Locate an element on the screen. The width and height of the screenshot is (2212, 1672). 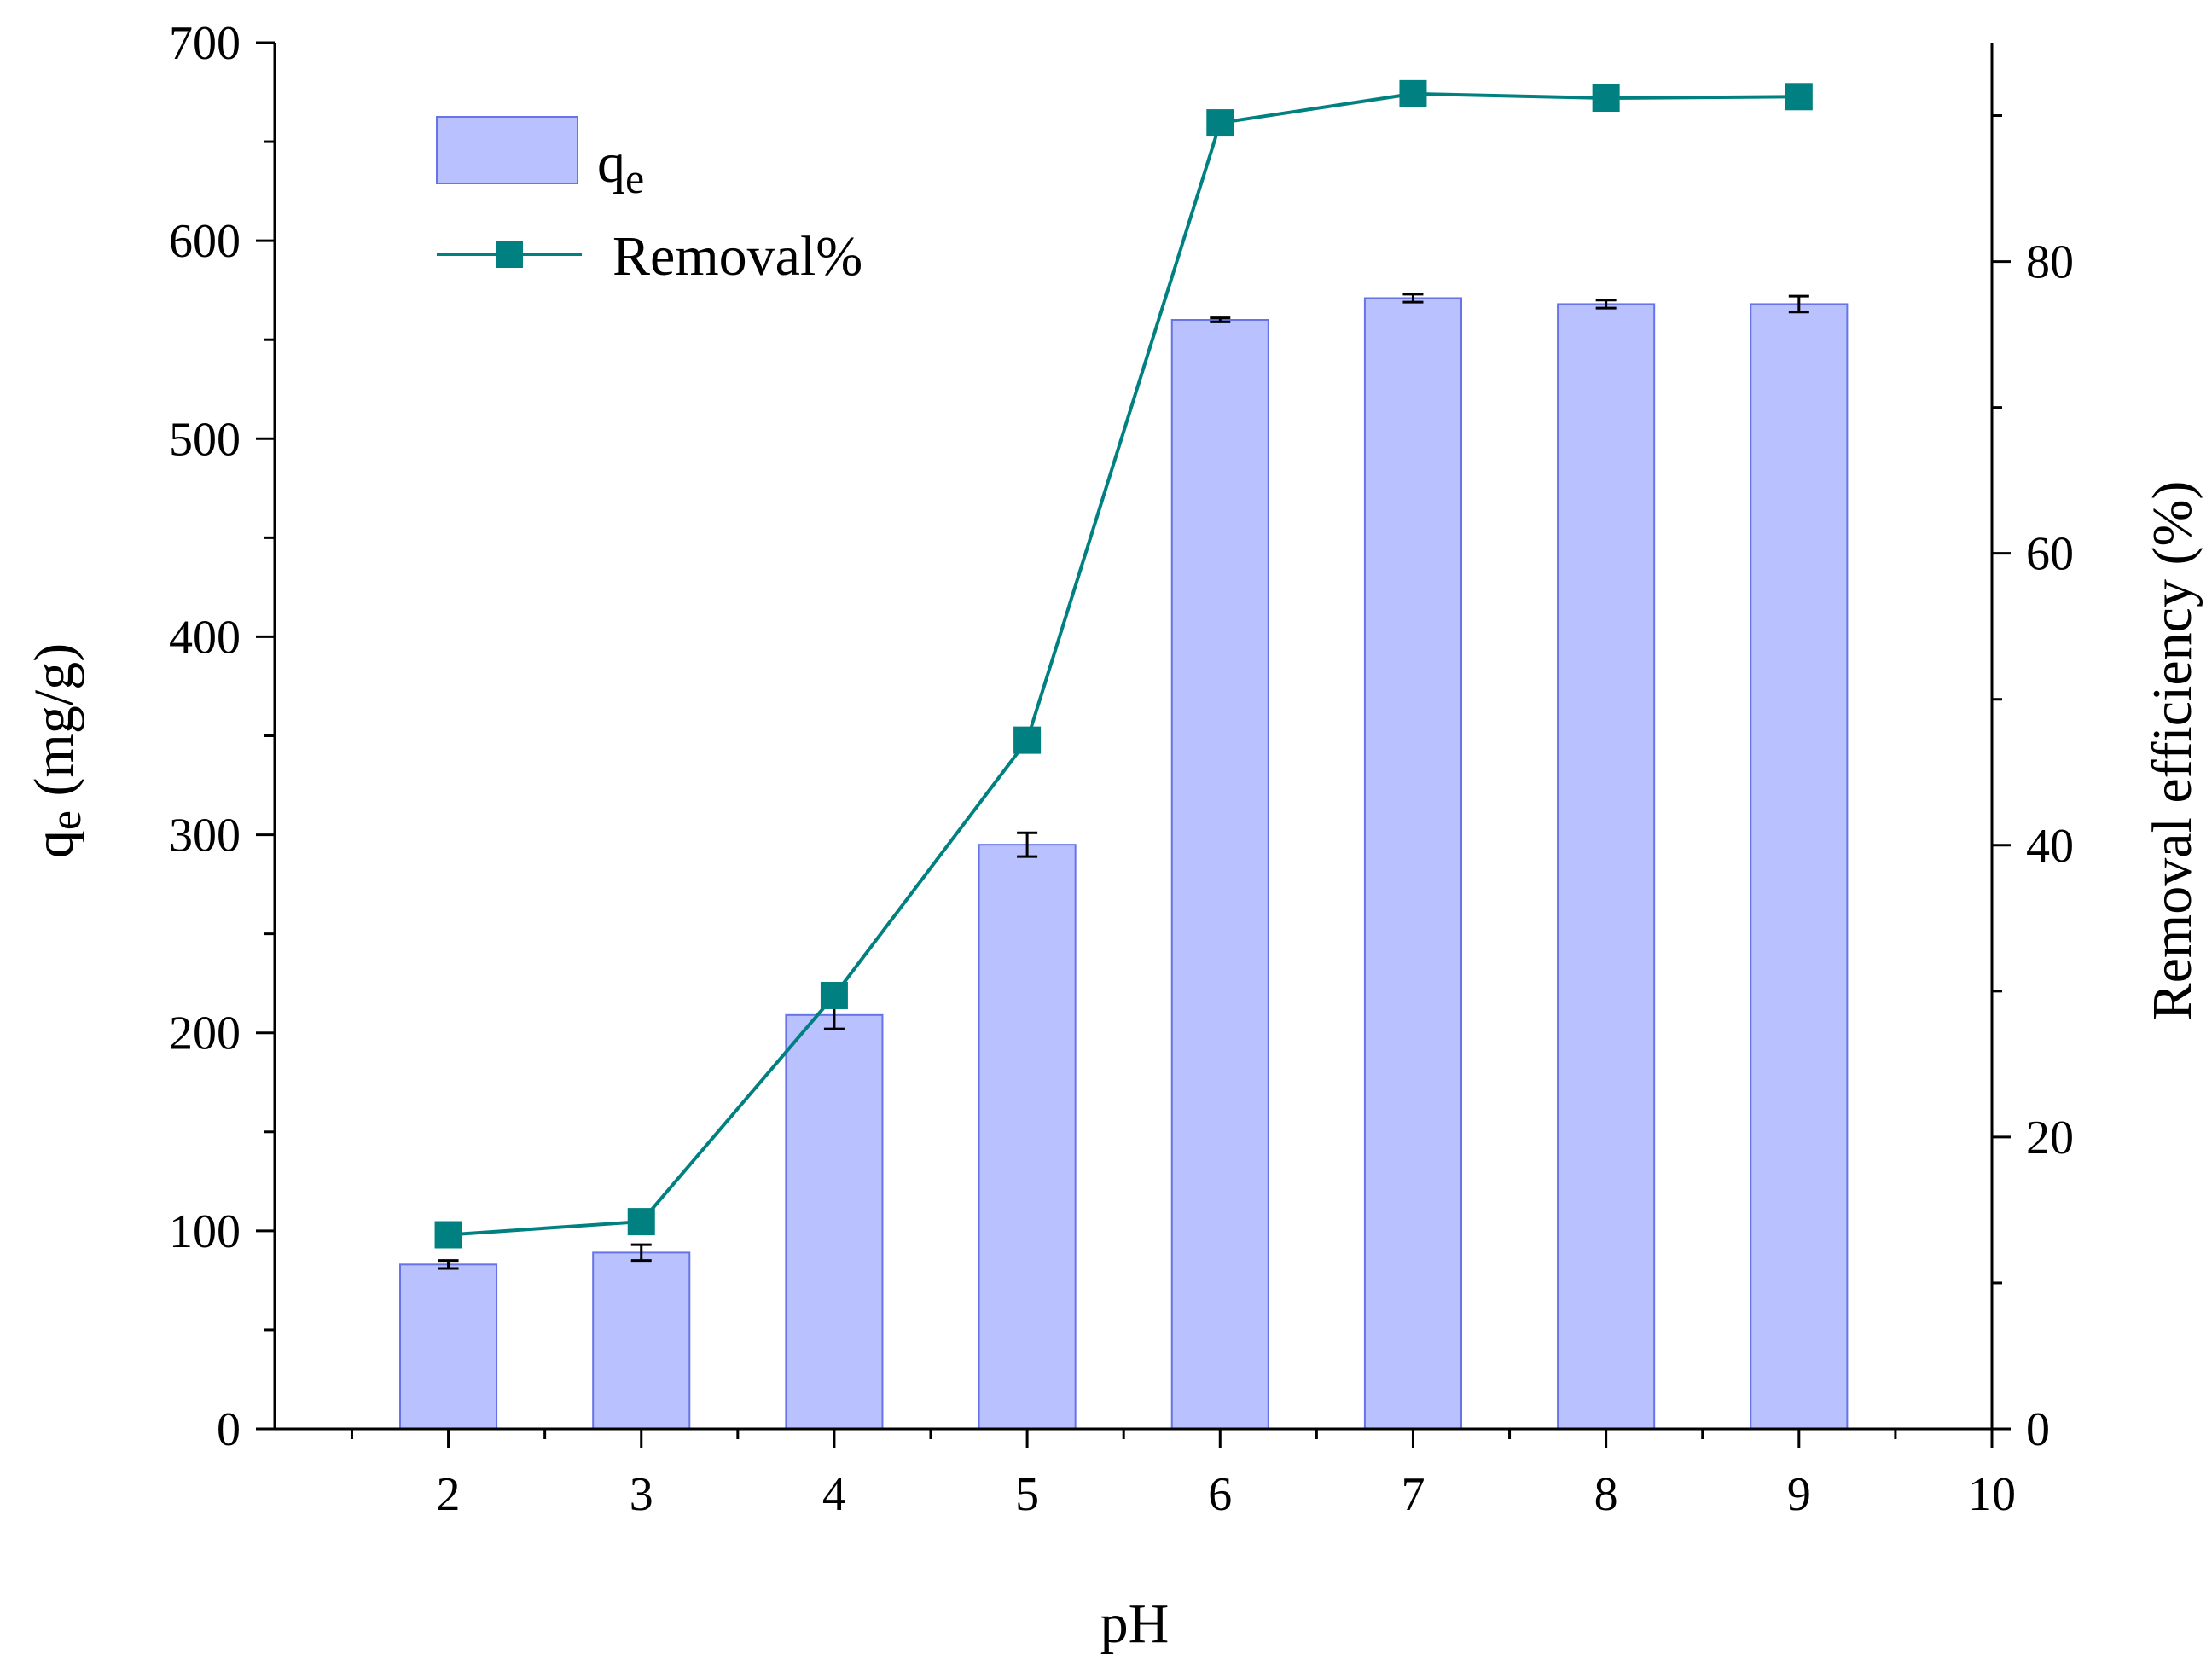
y-left-tick-label-0: 0 is located at coordinates (229, 1429).